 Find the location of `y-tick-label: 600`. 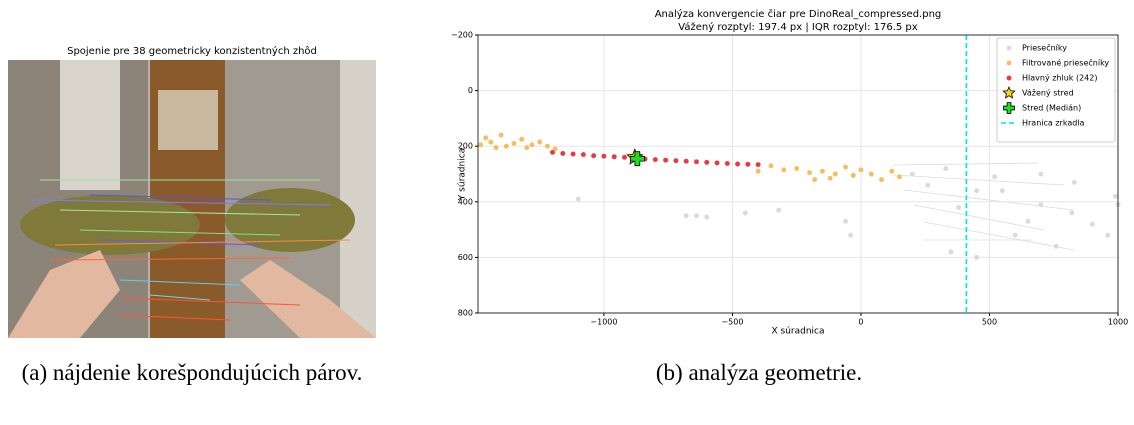

y-tick-label: 600 is located at coordinates (465, 257).